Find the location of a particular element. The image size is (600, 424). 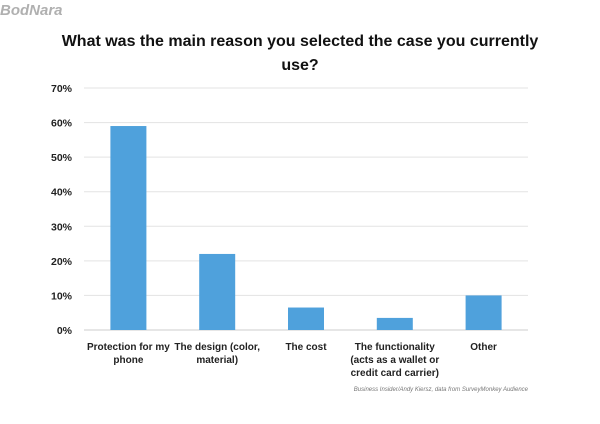

y-tick-label: 60% is located at coordinates (62, 124).